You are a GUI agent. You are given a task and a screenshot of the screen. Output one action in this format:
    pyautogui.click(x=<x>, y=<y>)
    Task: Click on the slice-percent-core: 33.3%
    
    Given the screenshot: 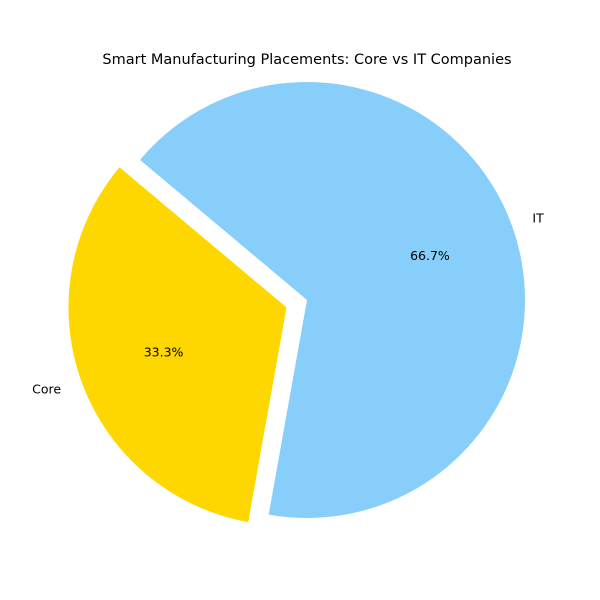 What is the action you would take?
    pyautogui.click(x=164, y=352)
    